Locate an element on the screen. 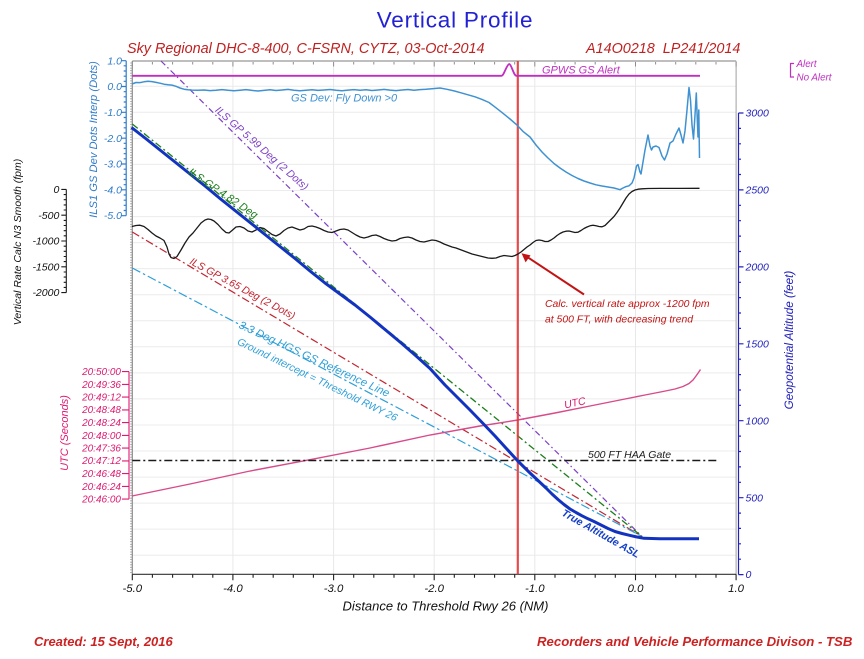  svg-text: 20:50:00 is located at coordinates (101, 372).